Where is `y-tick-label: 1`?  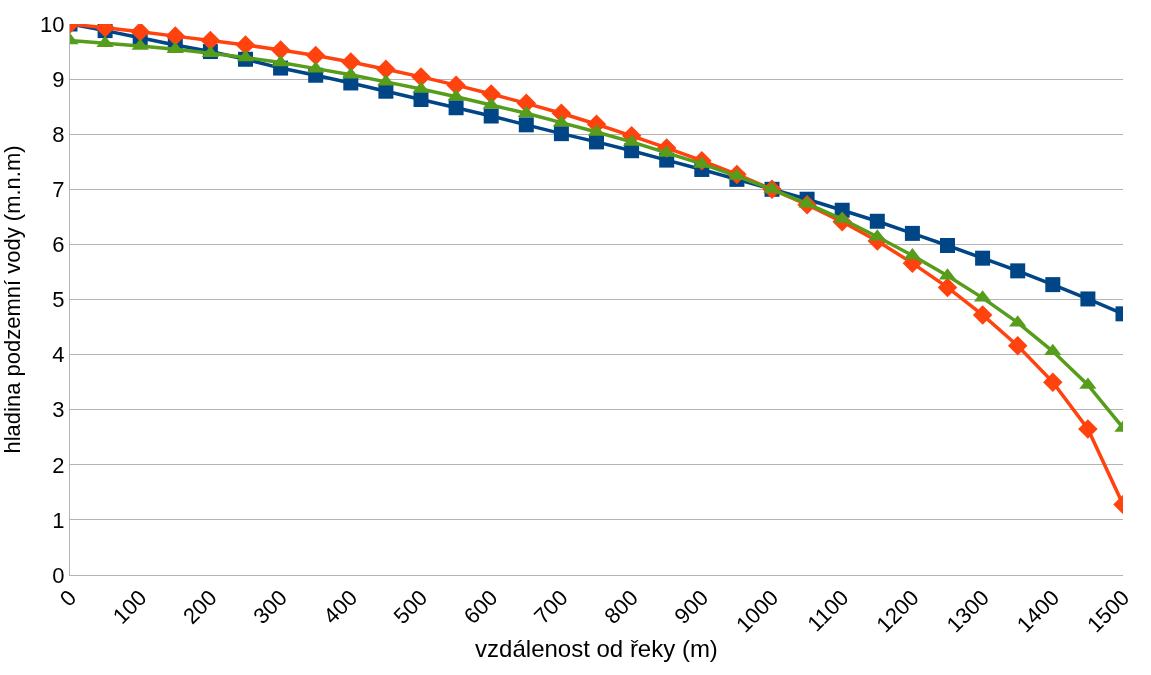 y-tick-label: 1 is located at coordinates (58, 520).